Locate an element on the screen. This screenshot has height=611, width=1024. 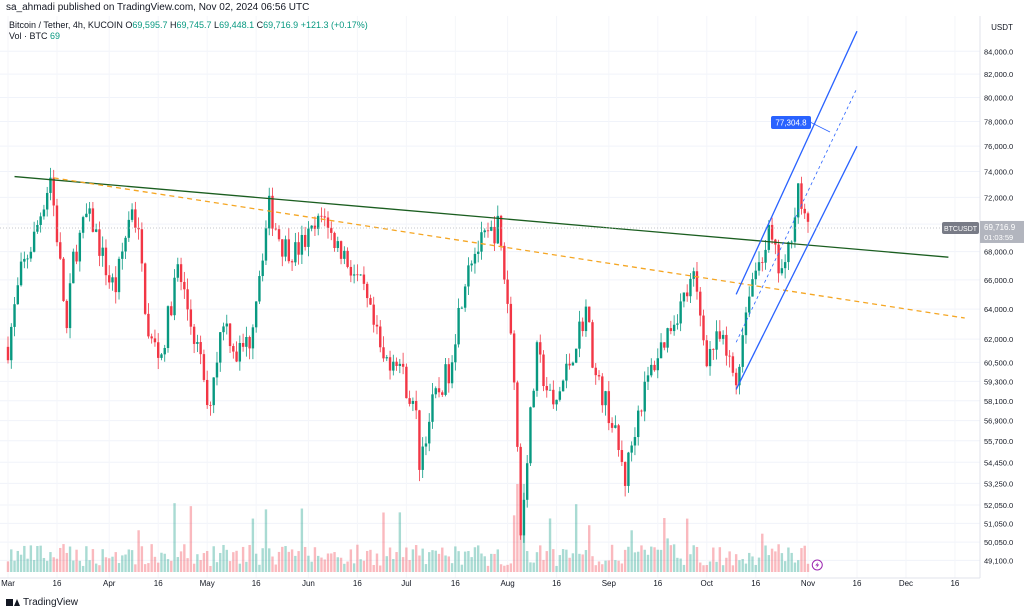
y-tick-label: 64,000.0 is located at coordinates (998, 309).